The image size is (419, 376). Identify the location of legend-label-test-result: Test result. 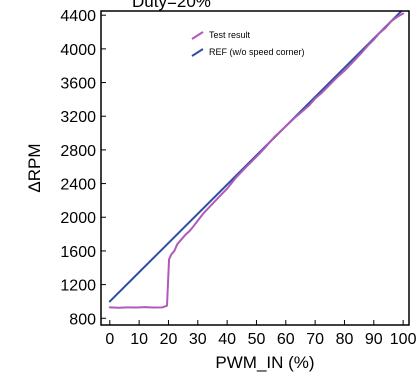
(230, 35).